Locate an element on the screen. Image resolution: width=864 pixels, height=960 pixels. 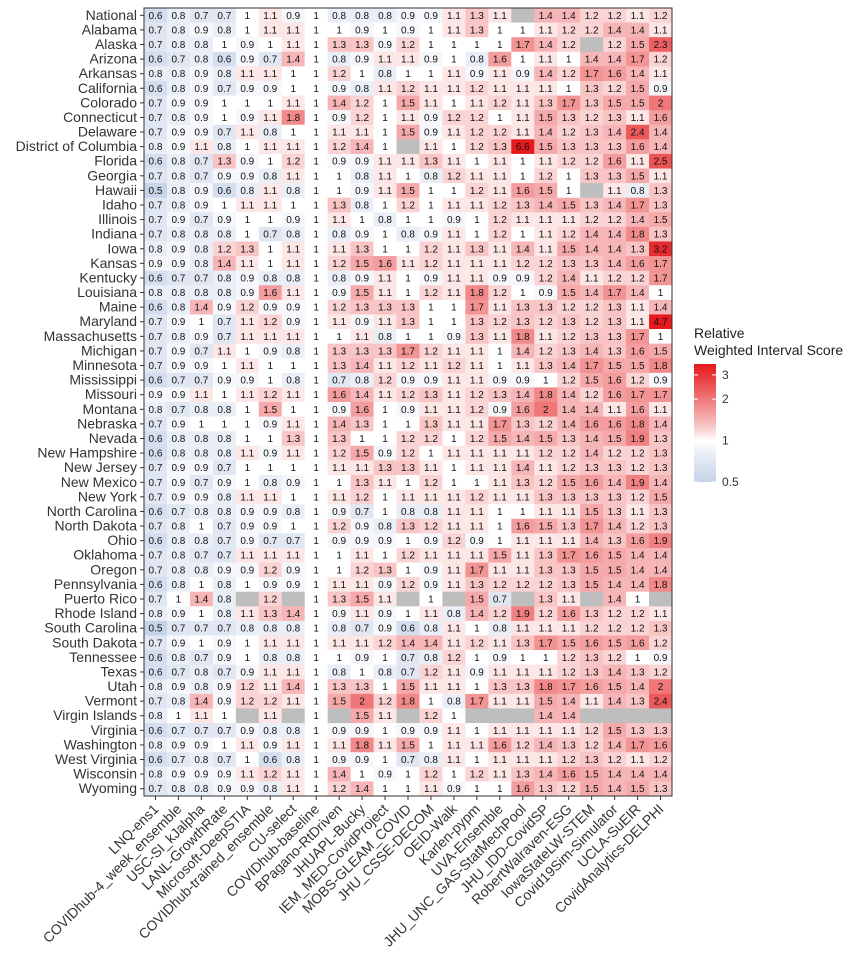
y-tick-label: Tennessee is located at coordinates (103, 657).